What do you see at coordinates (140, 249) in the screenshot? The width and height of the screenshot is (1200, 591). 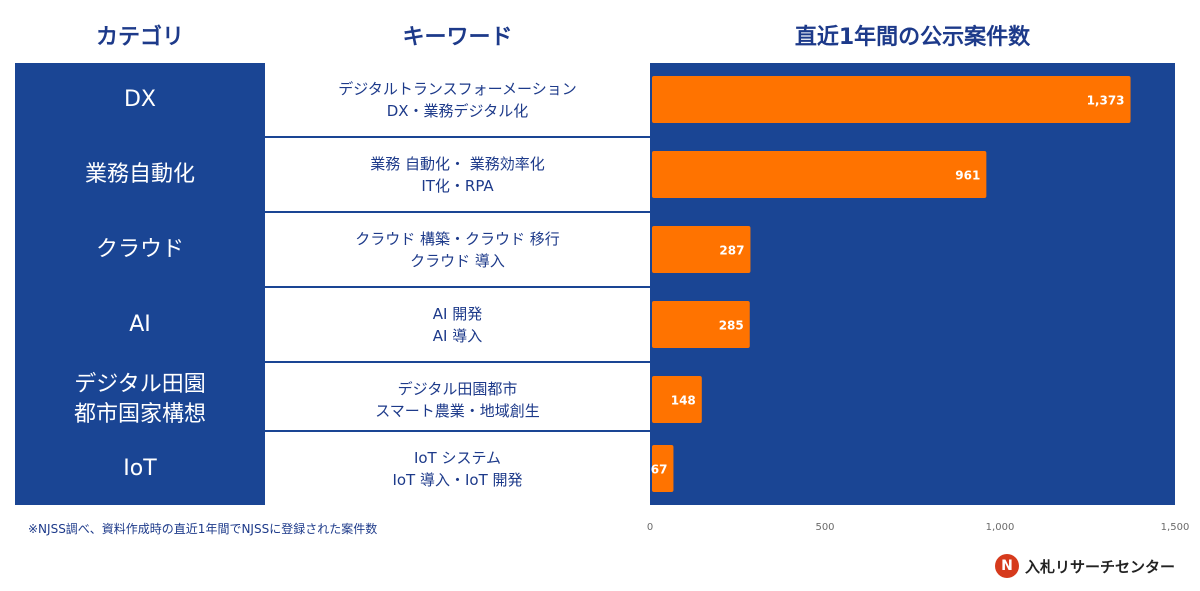 I see `category-cell: クラウド` at bounding box center [140, 249].